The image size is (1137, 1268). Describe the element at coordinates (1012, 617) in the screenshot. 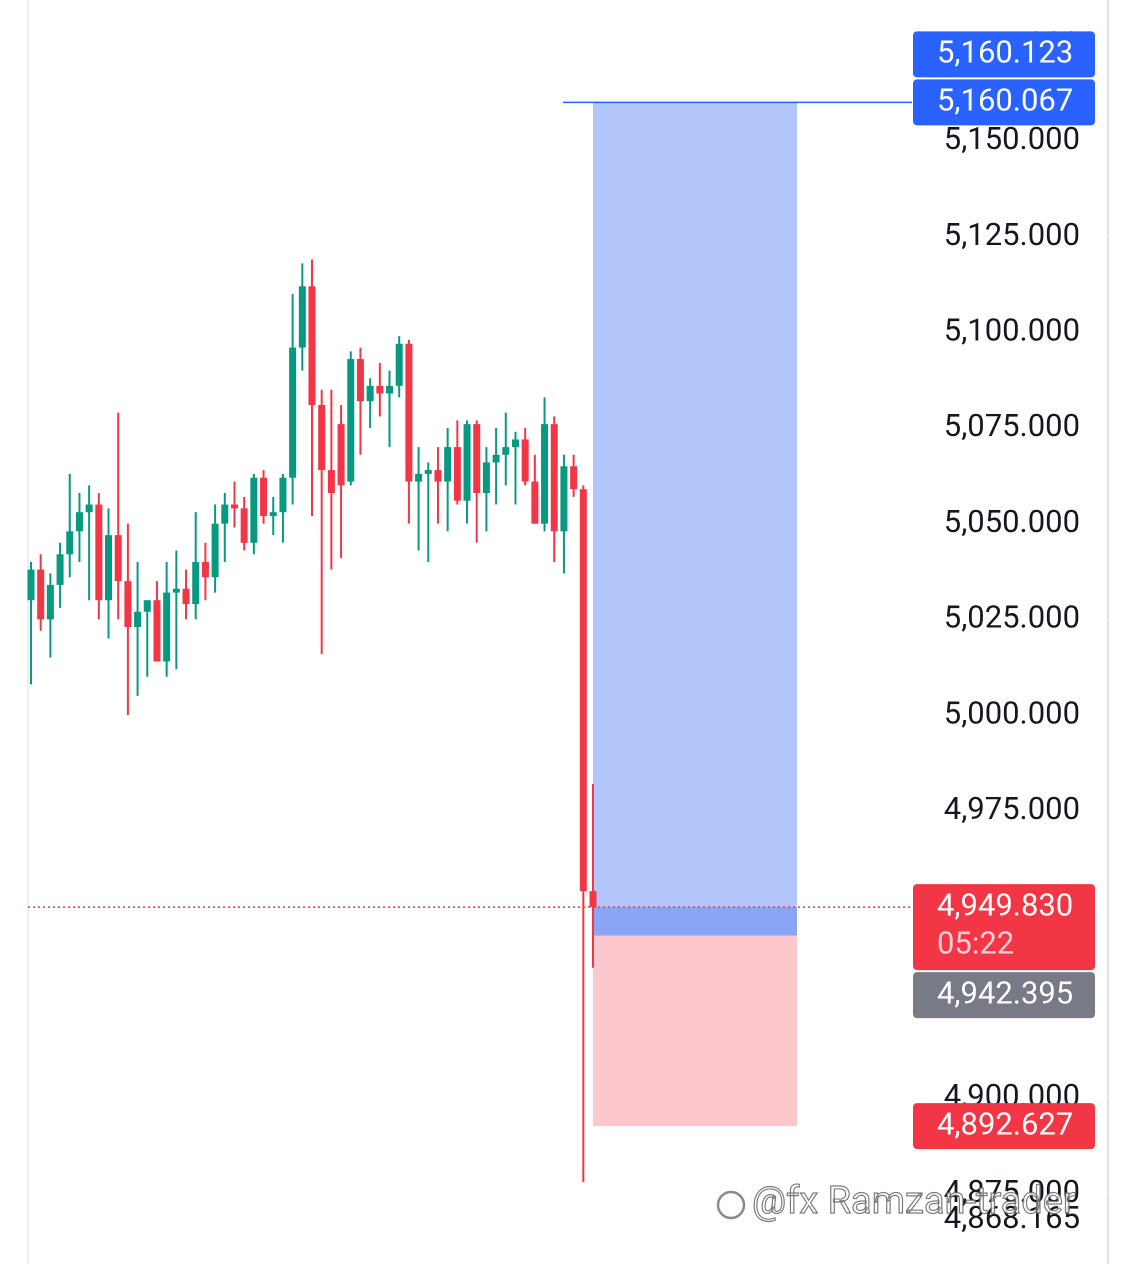

I see `y-tick-label: 5,025.000` at that location.